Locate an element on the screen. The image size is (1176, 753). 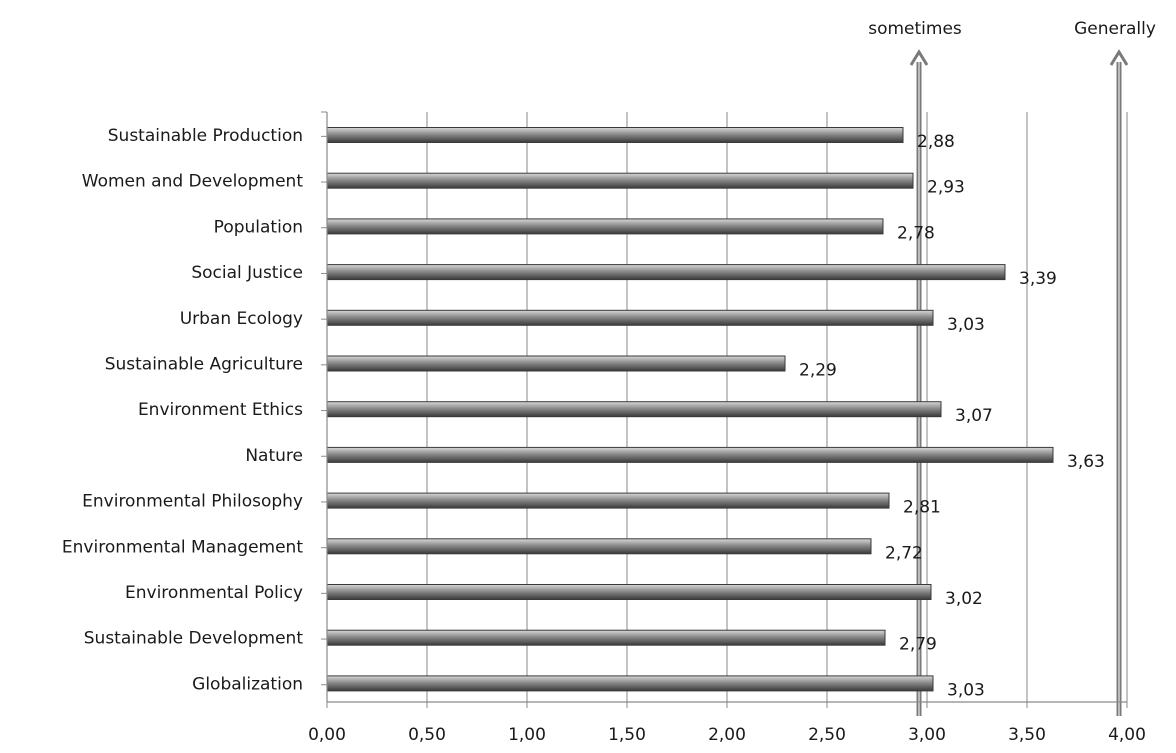
category-label: Environment Ethics is located at coordinates (220, 410).